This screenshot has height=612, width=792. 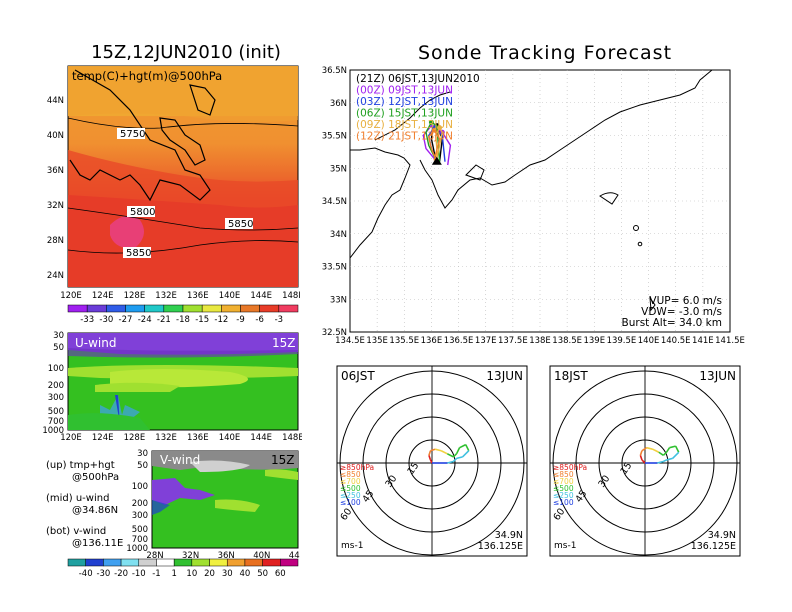 I want to click on track-info-line: Burst Alt= 34.0 km, so click(x=672, y=323).